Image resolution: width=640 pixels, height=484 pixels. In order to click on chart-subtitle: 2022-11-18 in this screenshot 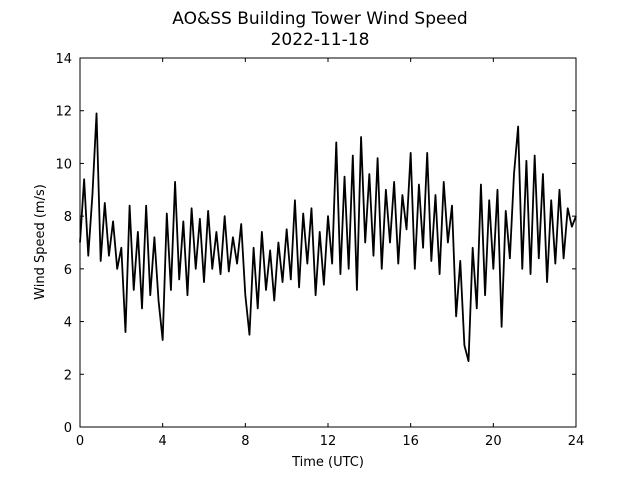, I will do `click(320, 40)`.